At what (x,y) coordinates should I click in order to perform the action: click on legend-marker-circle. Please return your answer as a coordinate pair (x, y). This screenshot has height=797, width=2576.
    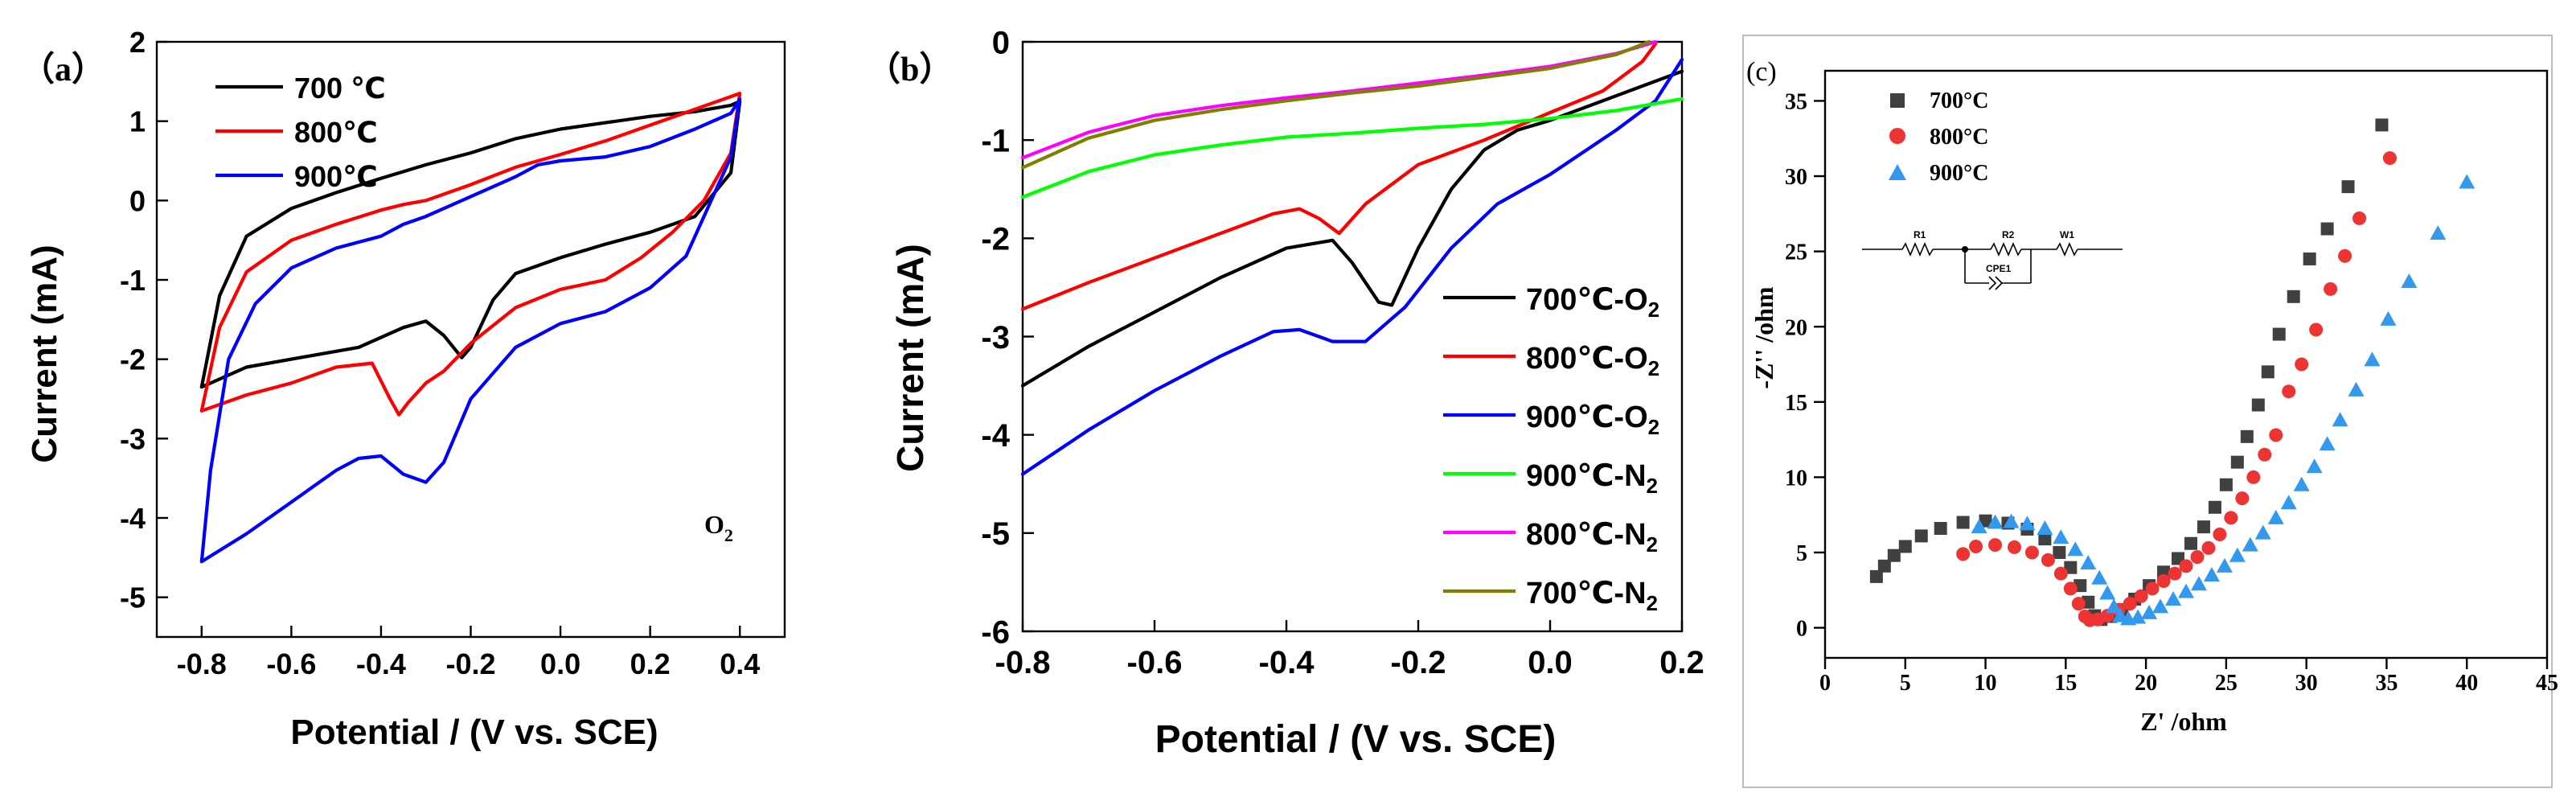
    Looking at the image, I should click on (1897, 136).